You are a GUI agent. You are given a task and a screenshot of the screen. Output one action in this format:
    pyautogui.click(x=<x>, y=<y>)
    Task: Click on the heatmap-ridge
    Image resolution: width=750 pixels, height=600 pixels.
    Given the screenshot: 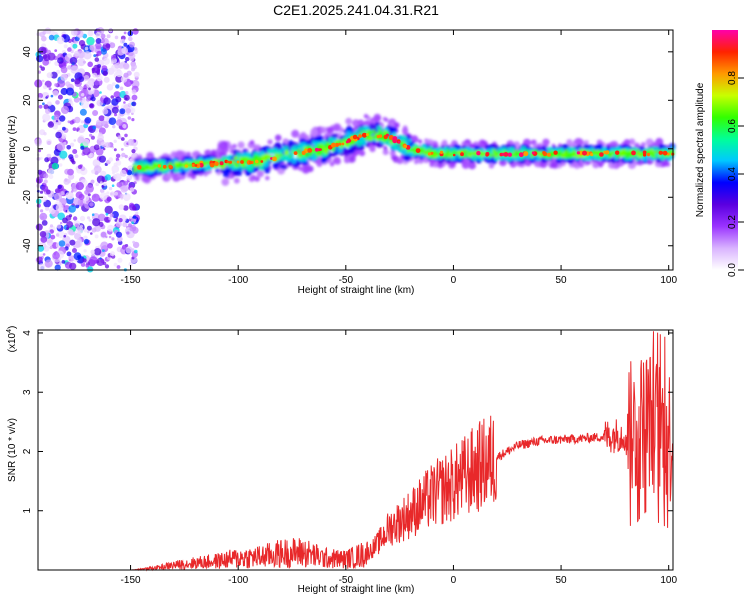 What is the action you would take?
    pyautogui.click(x=404, y=149)
    